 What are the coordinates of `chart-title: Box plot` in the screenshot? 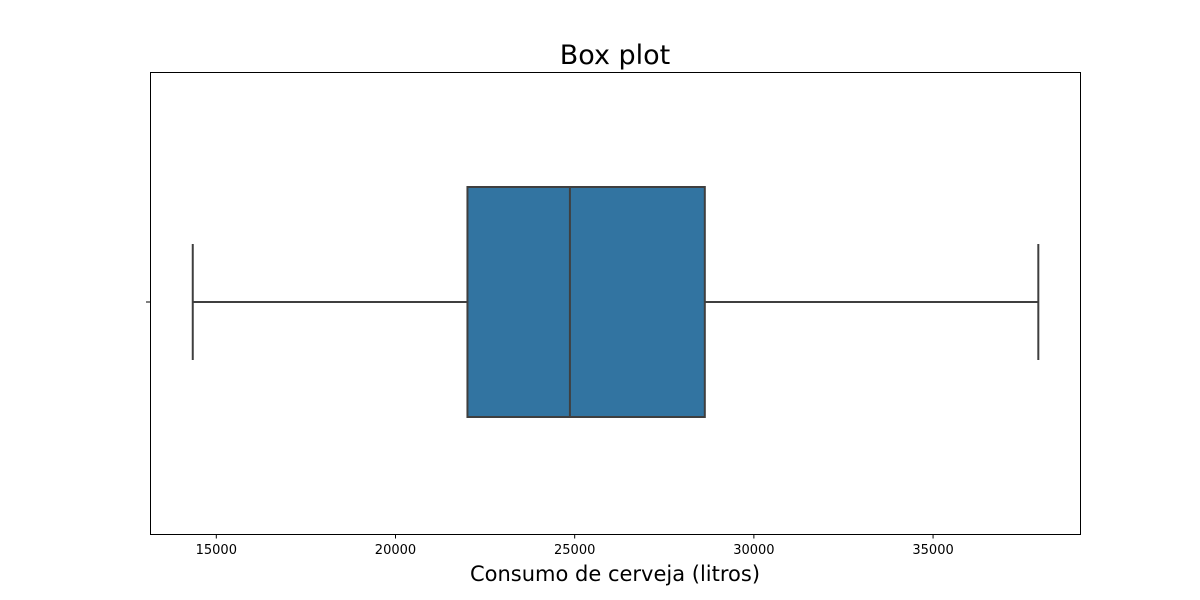 It's located at (615, 55).